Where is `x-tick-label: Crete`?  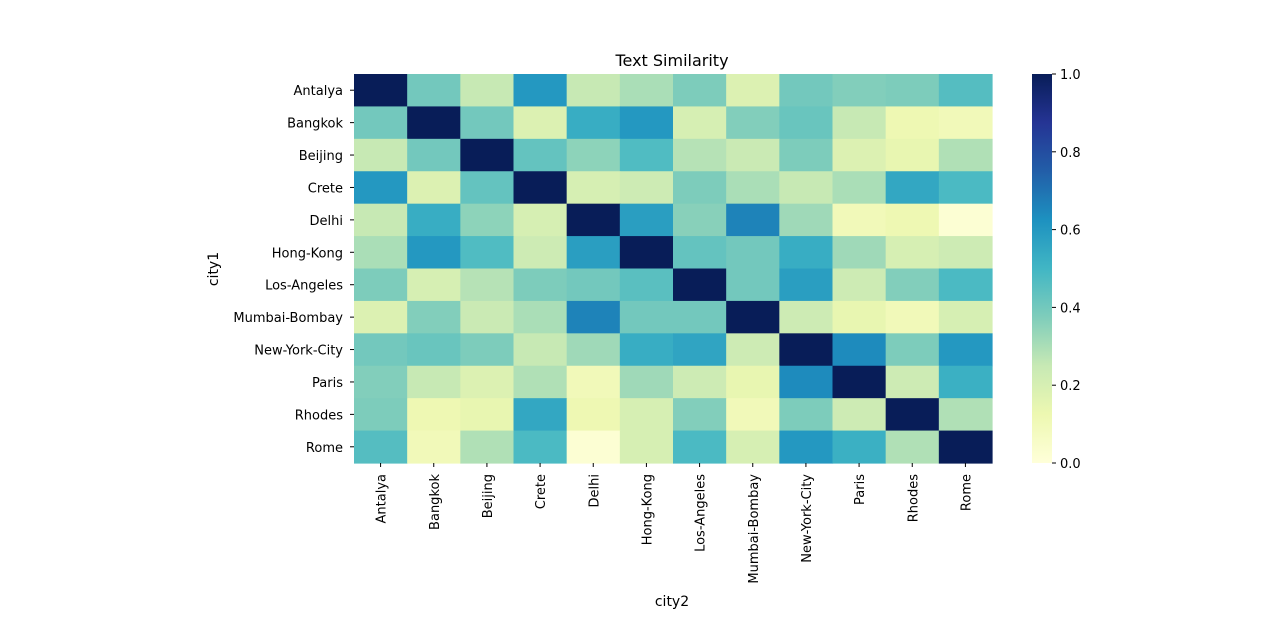
x-tick-label: Crete is located at coordinates (541, 491).